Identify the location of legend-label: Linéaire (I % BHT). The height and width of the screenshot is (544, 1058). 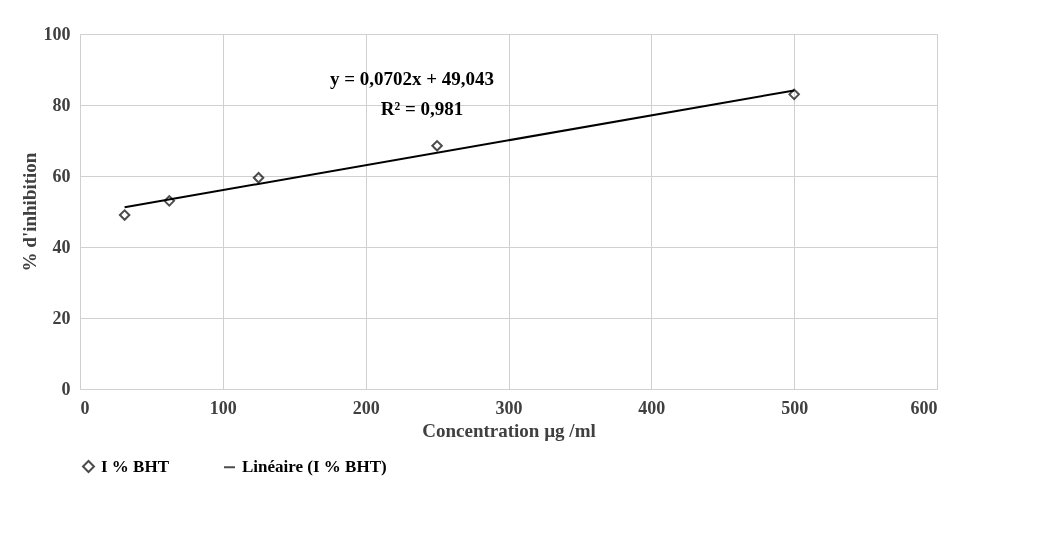
(314, 467).